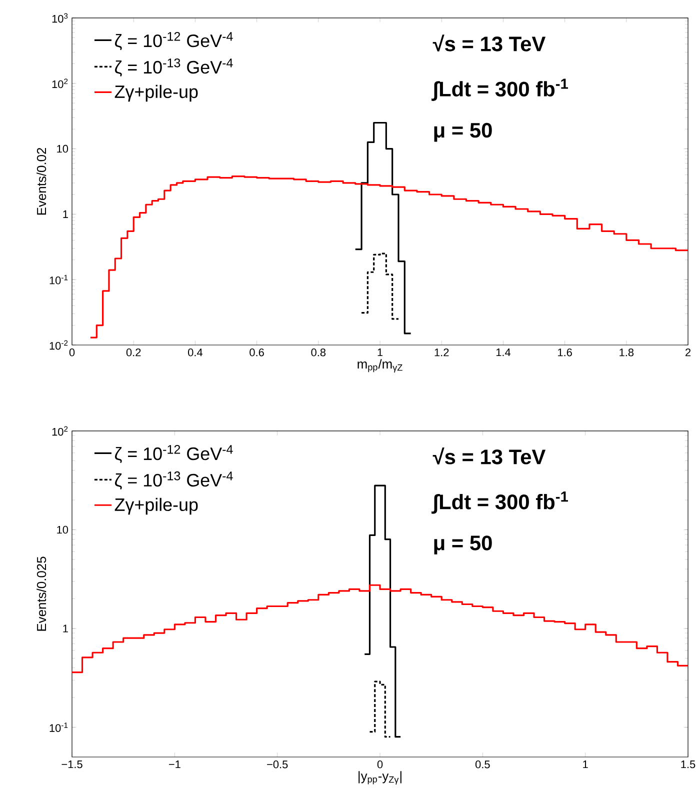 The width and height of the screenshot is (699, 796). Describe the element at coordinates (380, 366) in the screenshot. I see `x-axis-title: m$_{pp}$/m$_{γZ}$` at that location.